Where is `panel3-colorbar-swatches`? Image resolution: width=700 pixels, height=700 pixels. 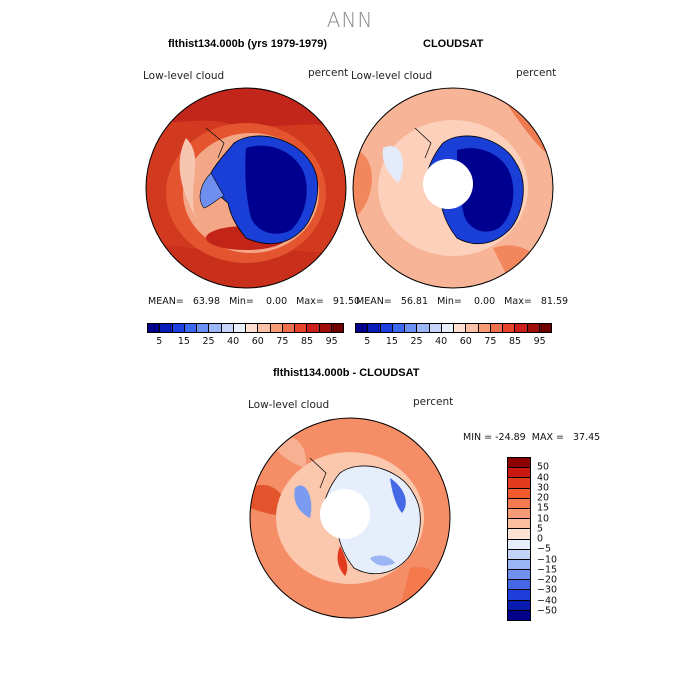
panel3-colorbar-swatches is located at coordinates (519, 539).